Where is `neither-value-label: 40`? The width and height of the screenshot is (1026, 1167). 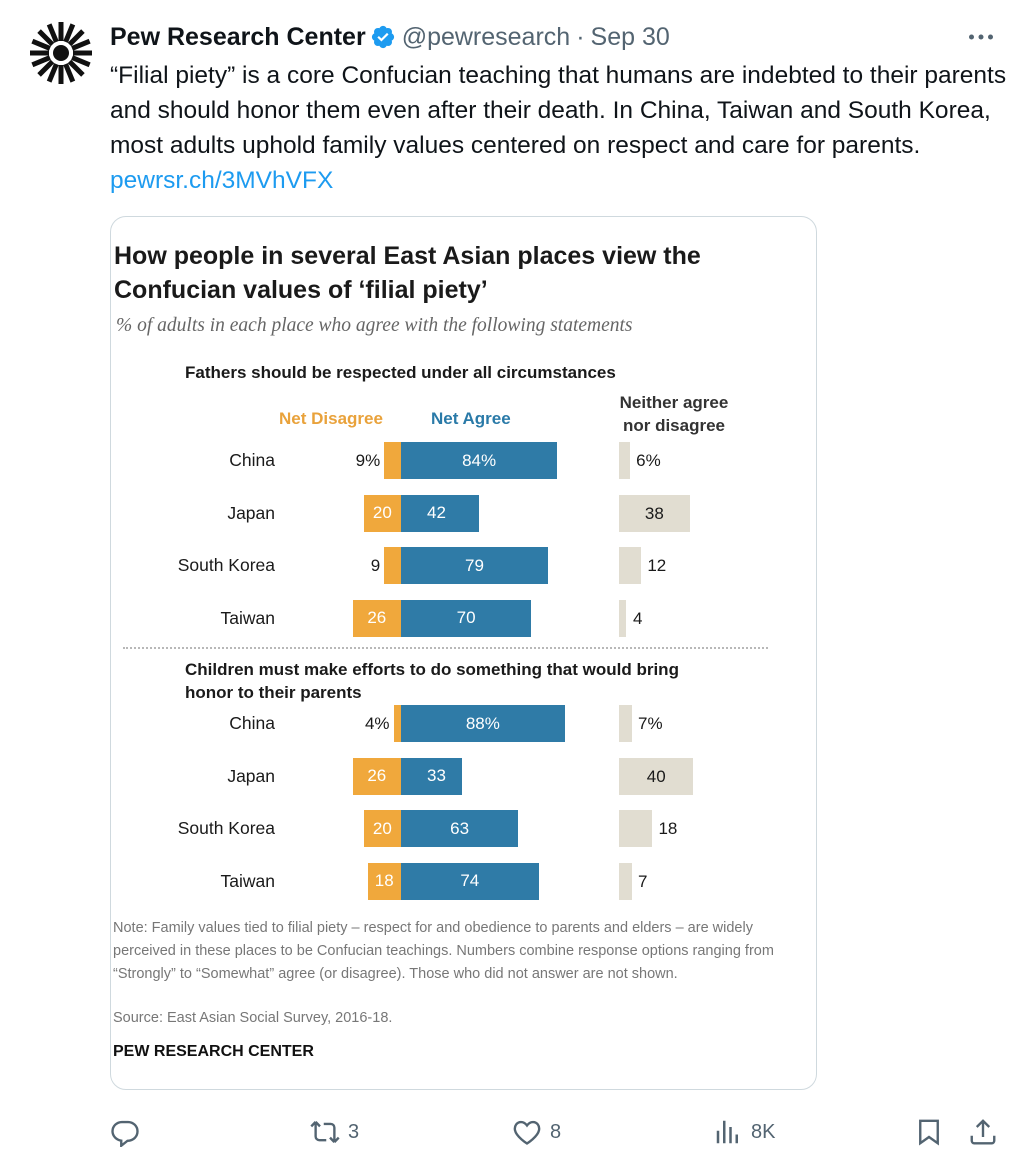
neither-value-label: 40 is located at coordinates (656, 776).